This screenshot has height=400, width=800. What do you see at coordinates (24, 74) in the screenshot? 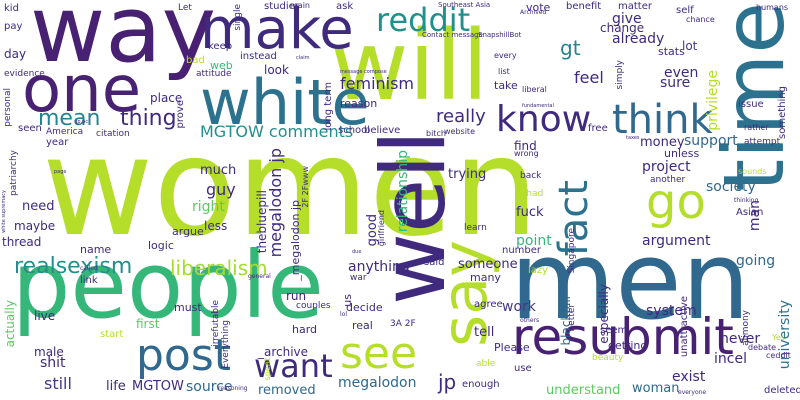
I see `word-evidence: evidence` at bounding box center [24, 74].